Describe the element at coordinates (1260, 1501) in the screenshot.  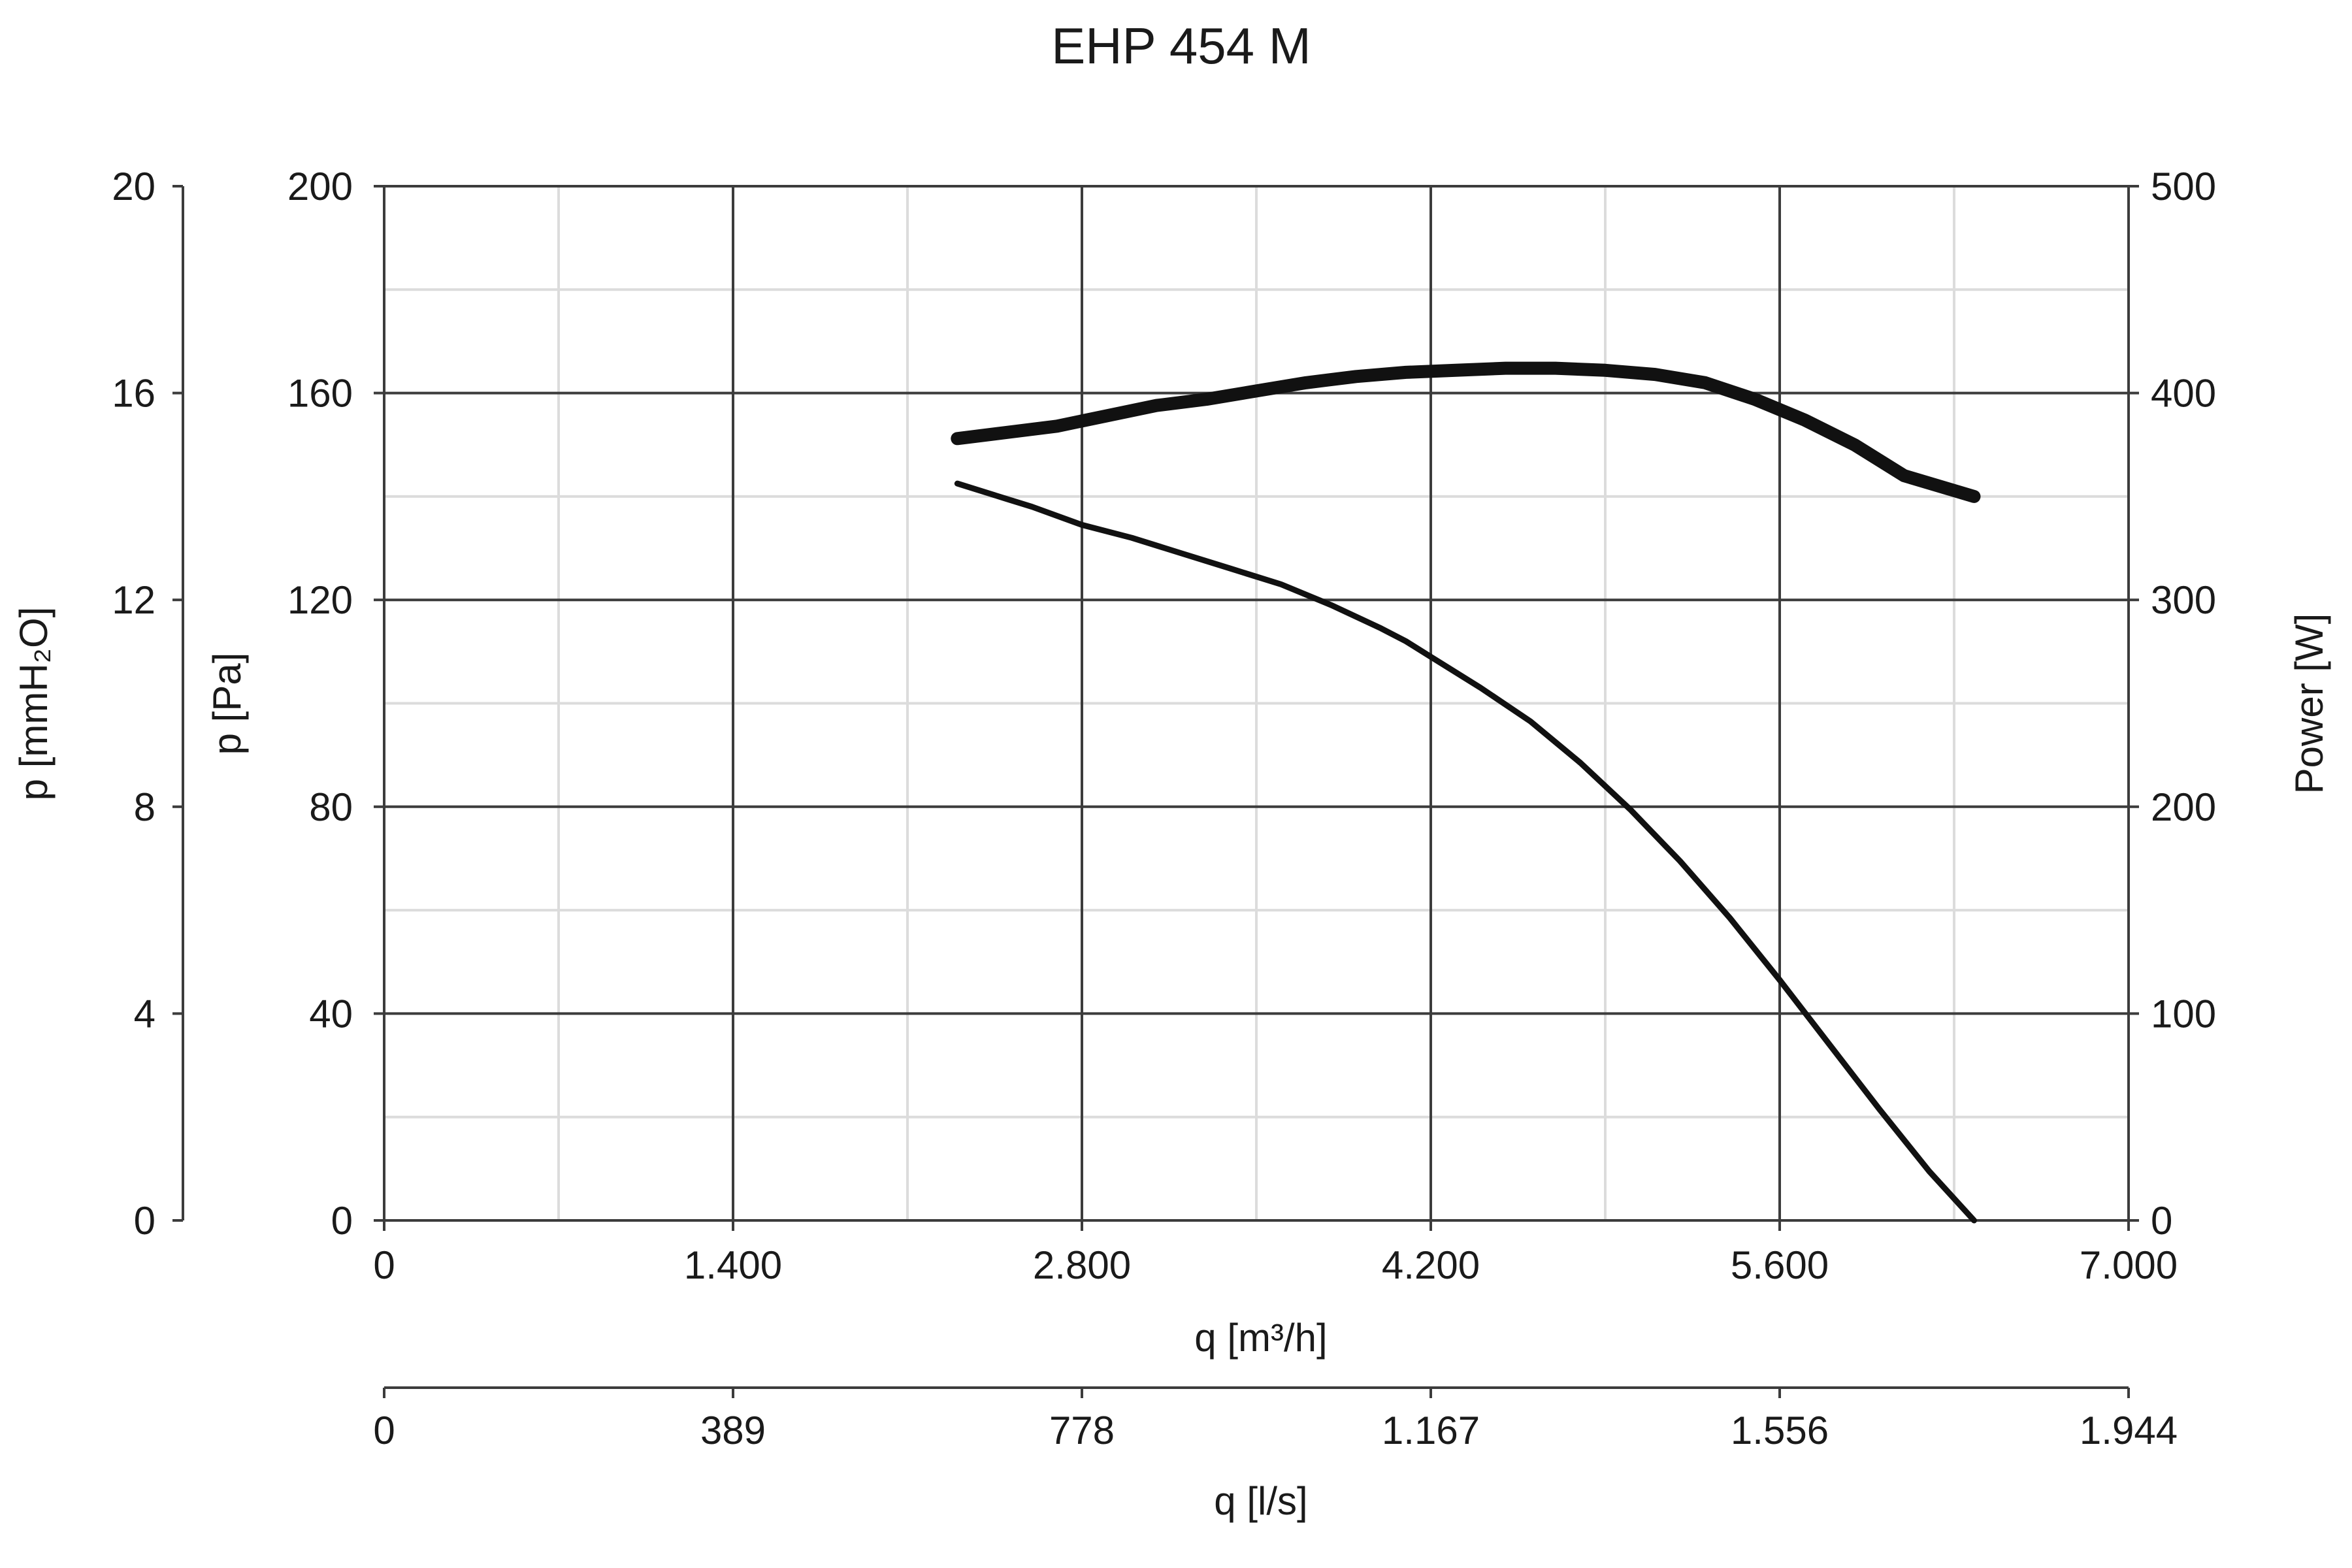
I see `x2-axis-label: q [l/s]` at that location.